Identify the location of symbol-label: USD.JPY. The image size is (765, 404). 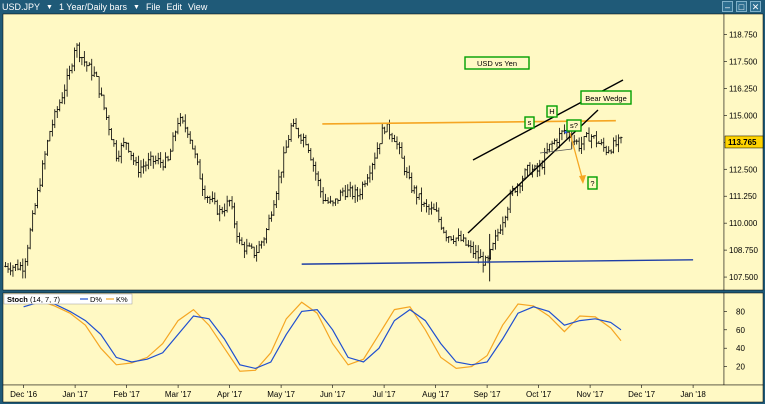
(21, 7).